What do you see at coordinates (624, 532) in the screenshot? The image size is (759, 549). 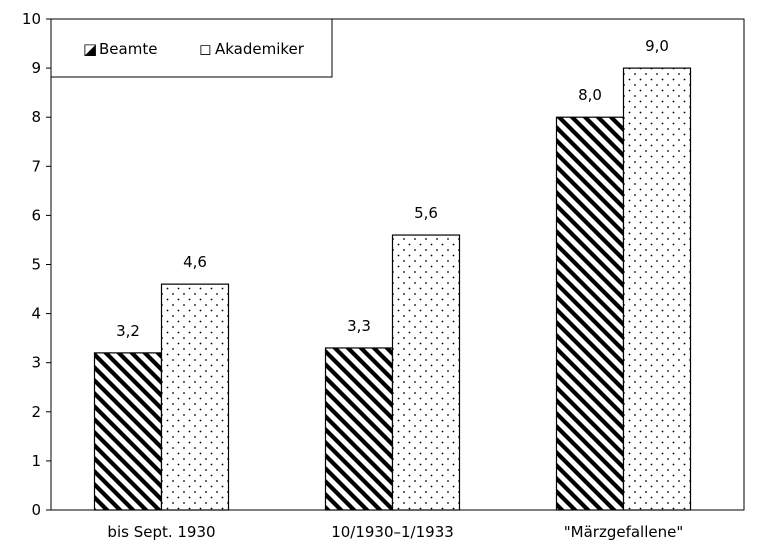 I see `x-category-label: "Märzgefallene"` at bounding box center [624, 532].